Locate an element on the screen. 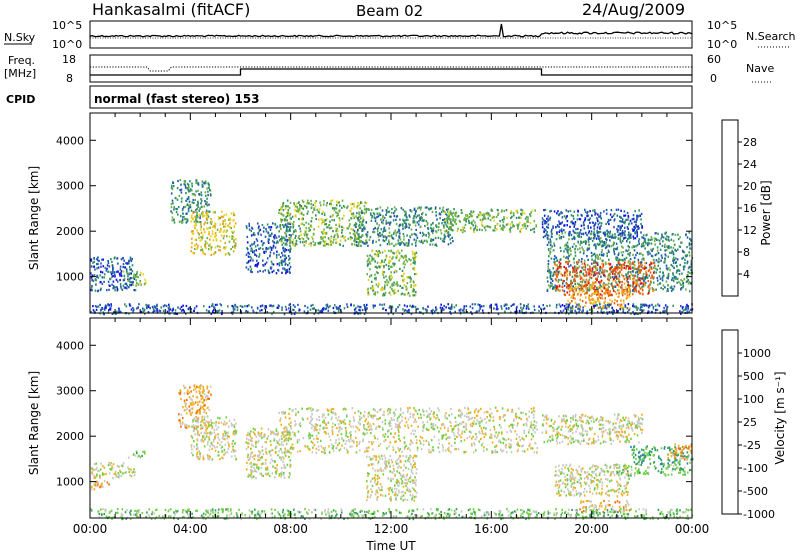 Image resolution: width=800 pixels, height=554 pixels. colorbar-tick-label: 8 is located at coordinates (746, 252).